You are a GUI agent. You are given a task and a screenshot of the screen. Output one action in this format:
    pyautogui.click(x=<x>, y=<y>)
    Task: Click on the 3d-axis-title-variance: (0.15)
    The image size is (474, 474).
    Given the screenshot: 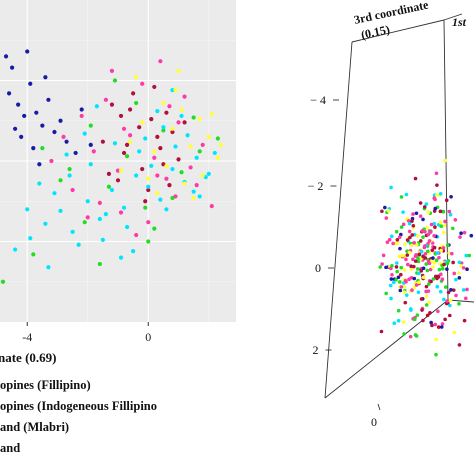 What is the action you would take?
    pyautogui.click(x=375, y=32)
    